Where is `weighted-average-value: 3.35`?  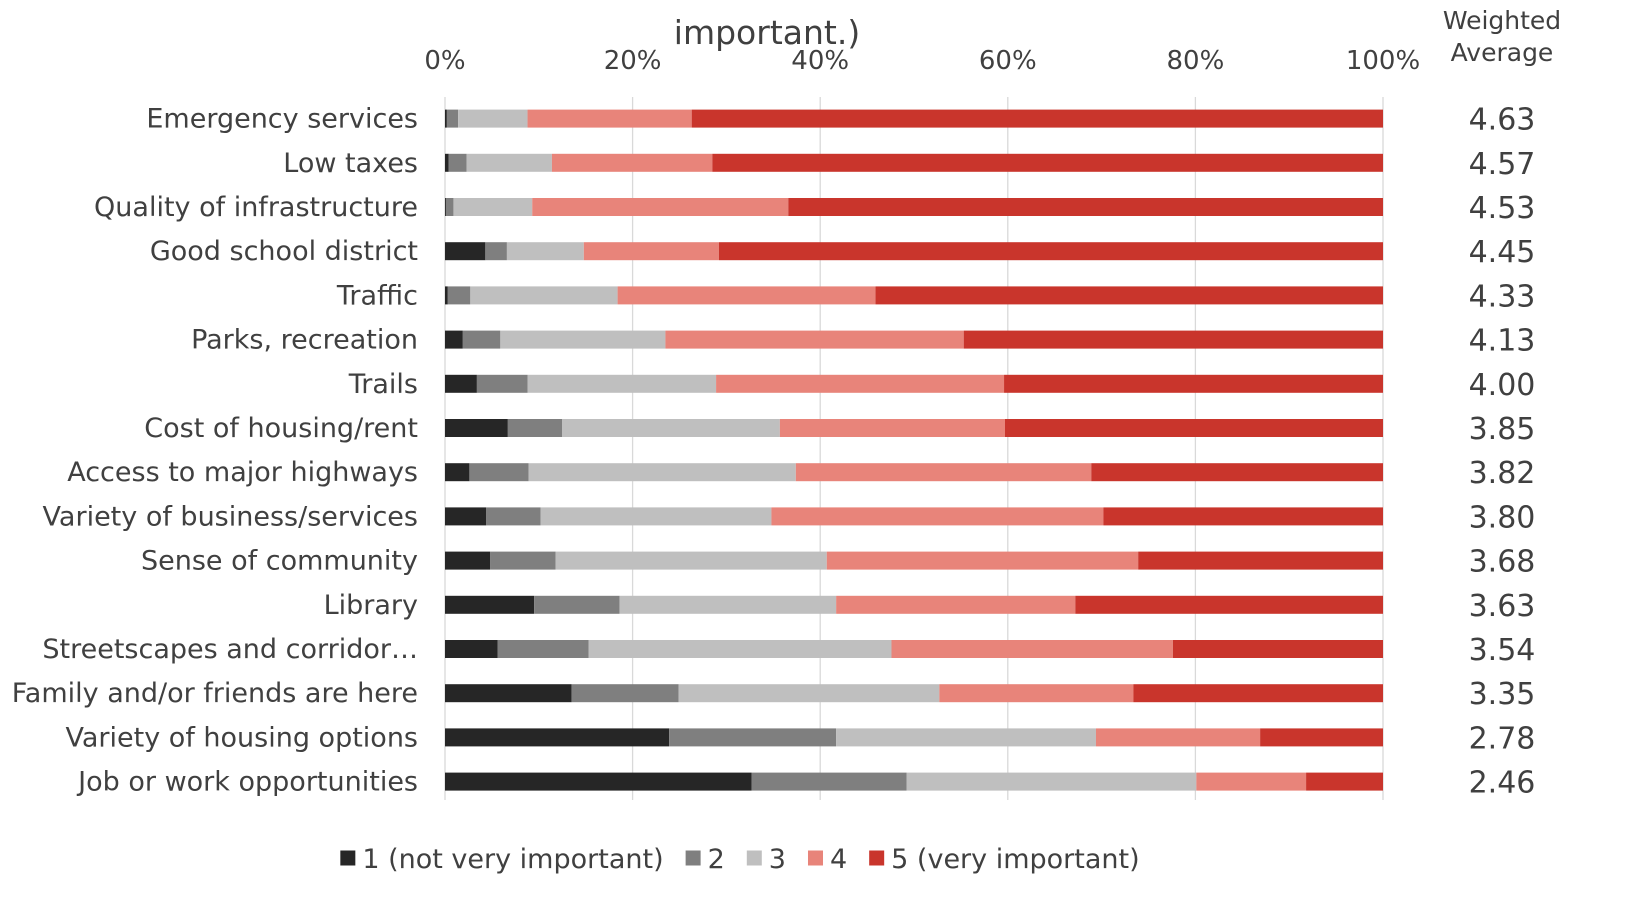 weighted-average-value: 3.35 is located at coordinates (1502, 694).